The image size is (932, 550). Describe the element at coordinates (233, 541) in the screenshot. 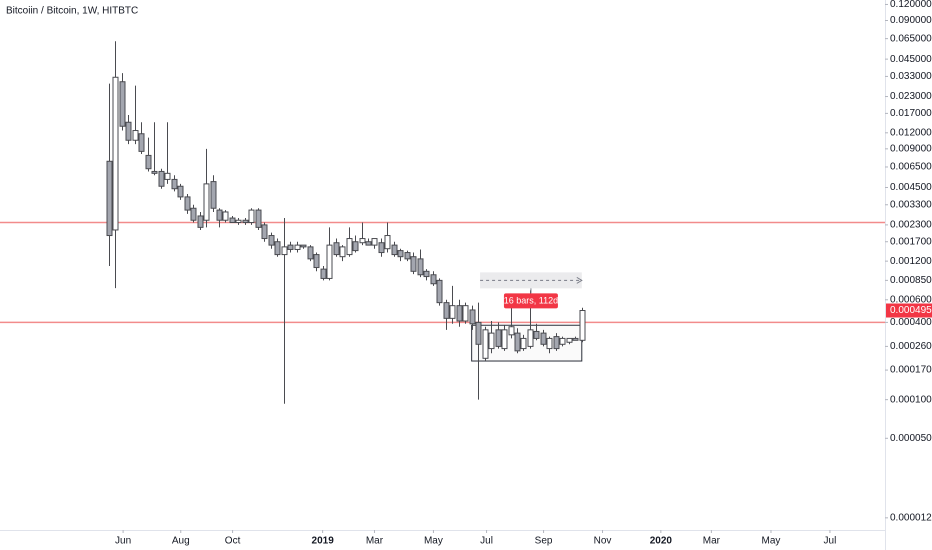

I see `x-tick-label: Oct` at that location.